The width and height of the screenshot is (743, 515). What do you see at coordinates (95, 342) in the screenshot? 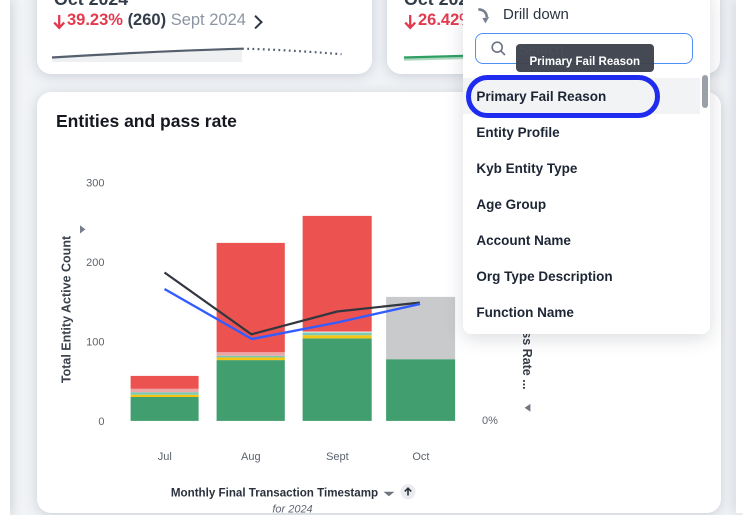
I see `svg-text: 100` at bounding box center [95, 342].